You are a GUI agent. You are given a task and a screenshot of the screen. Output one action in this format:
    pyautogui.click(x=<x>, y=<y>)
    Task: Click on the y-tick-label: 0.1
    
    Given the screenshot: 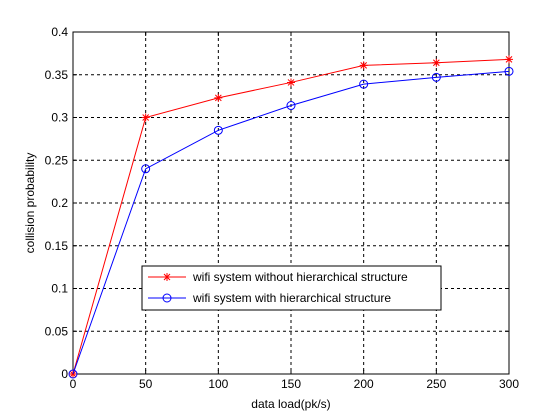 What is the action you would take?
    pyautogui.click(x=59, y=289)
    